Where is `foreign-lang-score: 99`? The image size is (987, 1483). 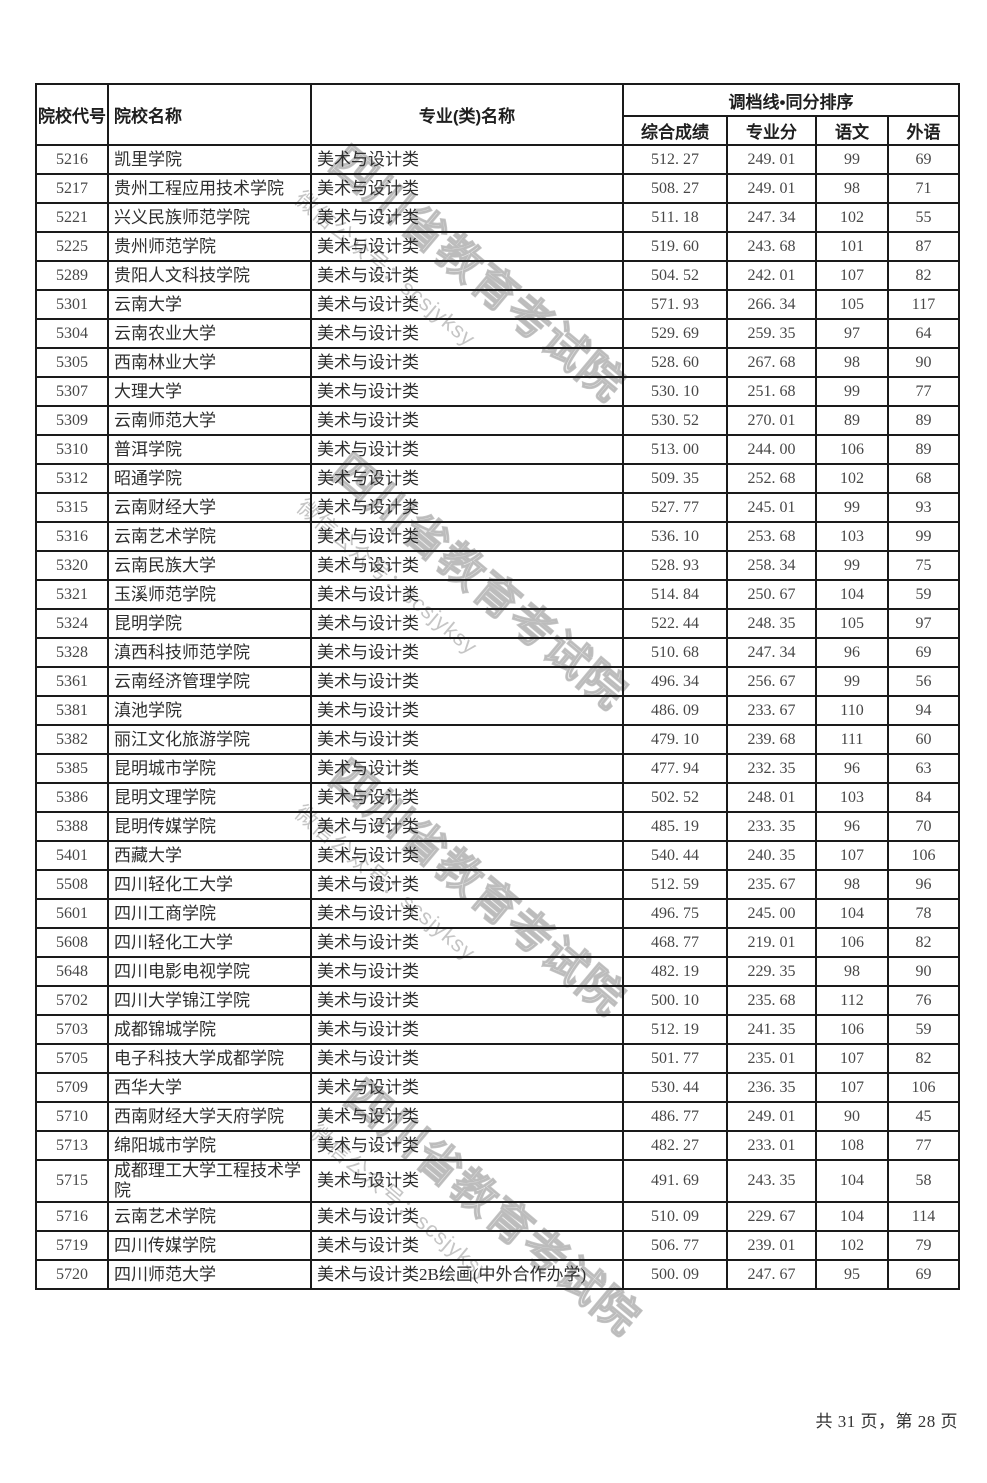 foreign-lang-score: 99 is located at coordinates (923, 536).